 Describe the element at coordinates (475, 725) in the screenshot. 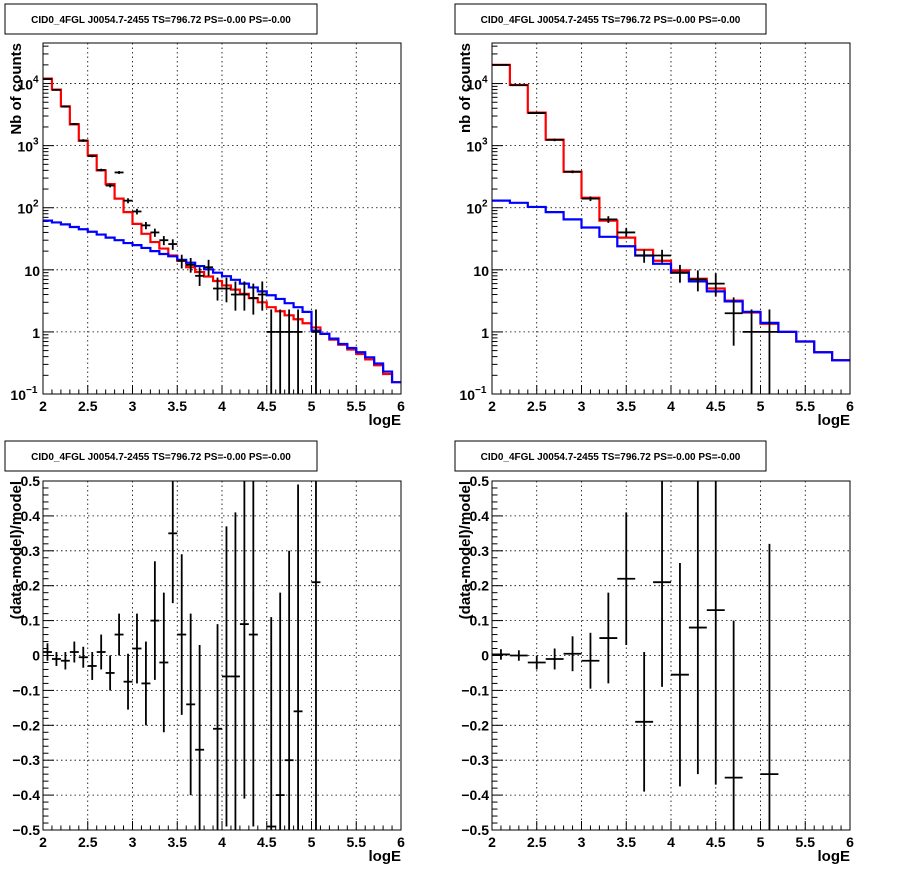

I see `y-tick-label: −0.2` at that location.